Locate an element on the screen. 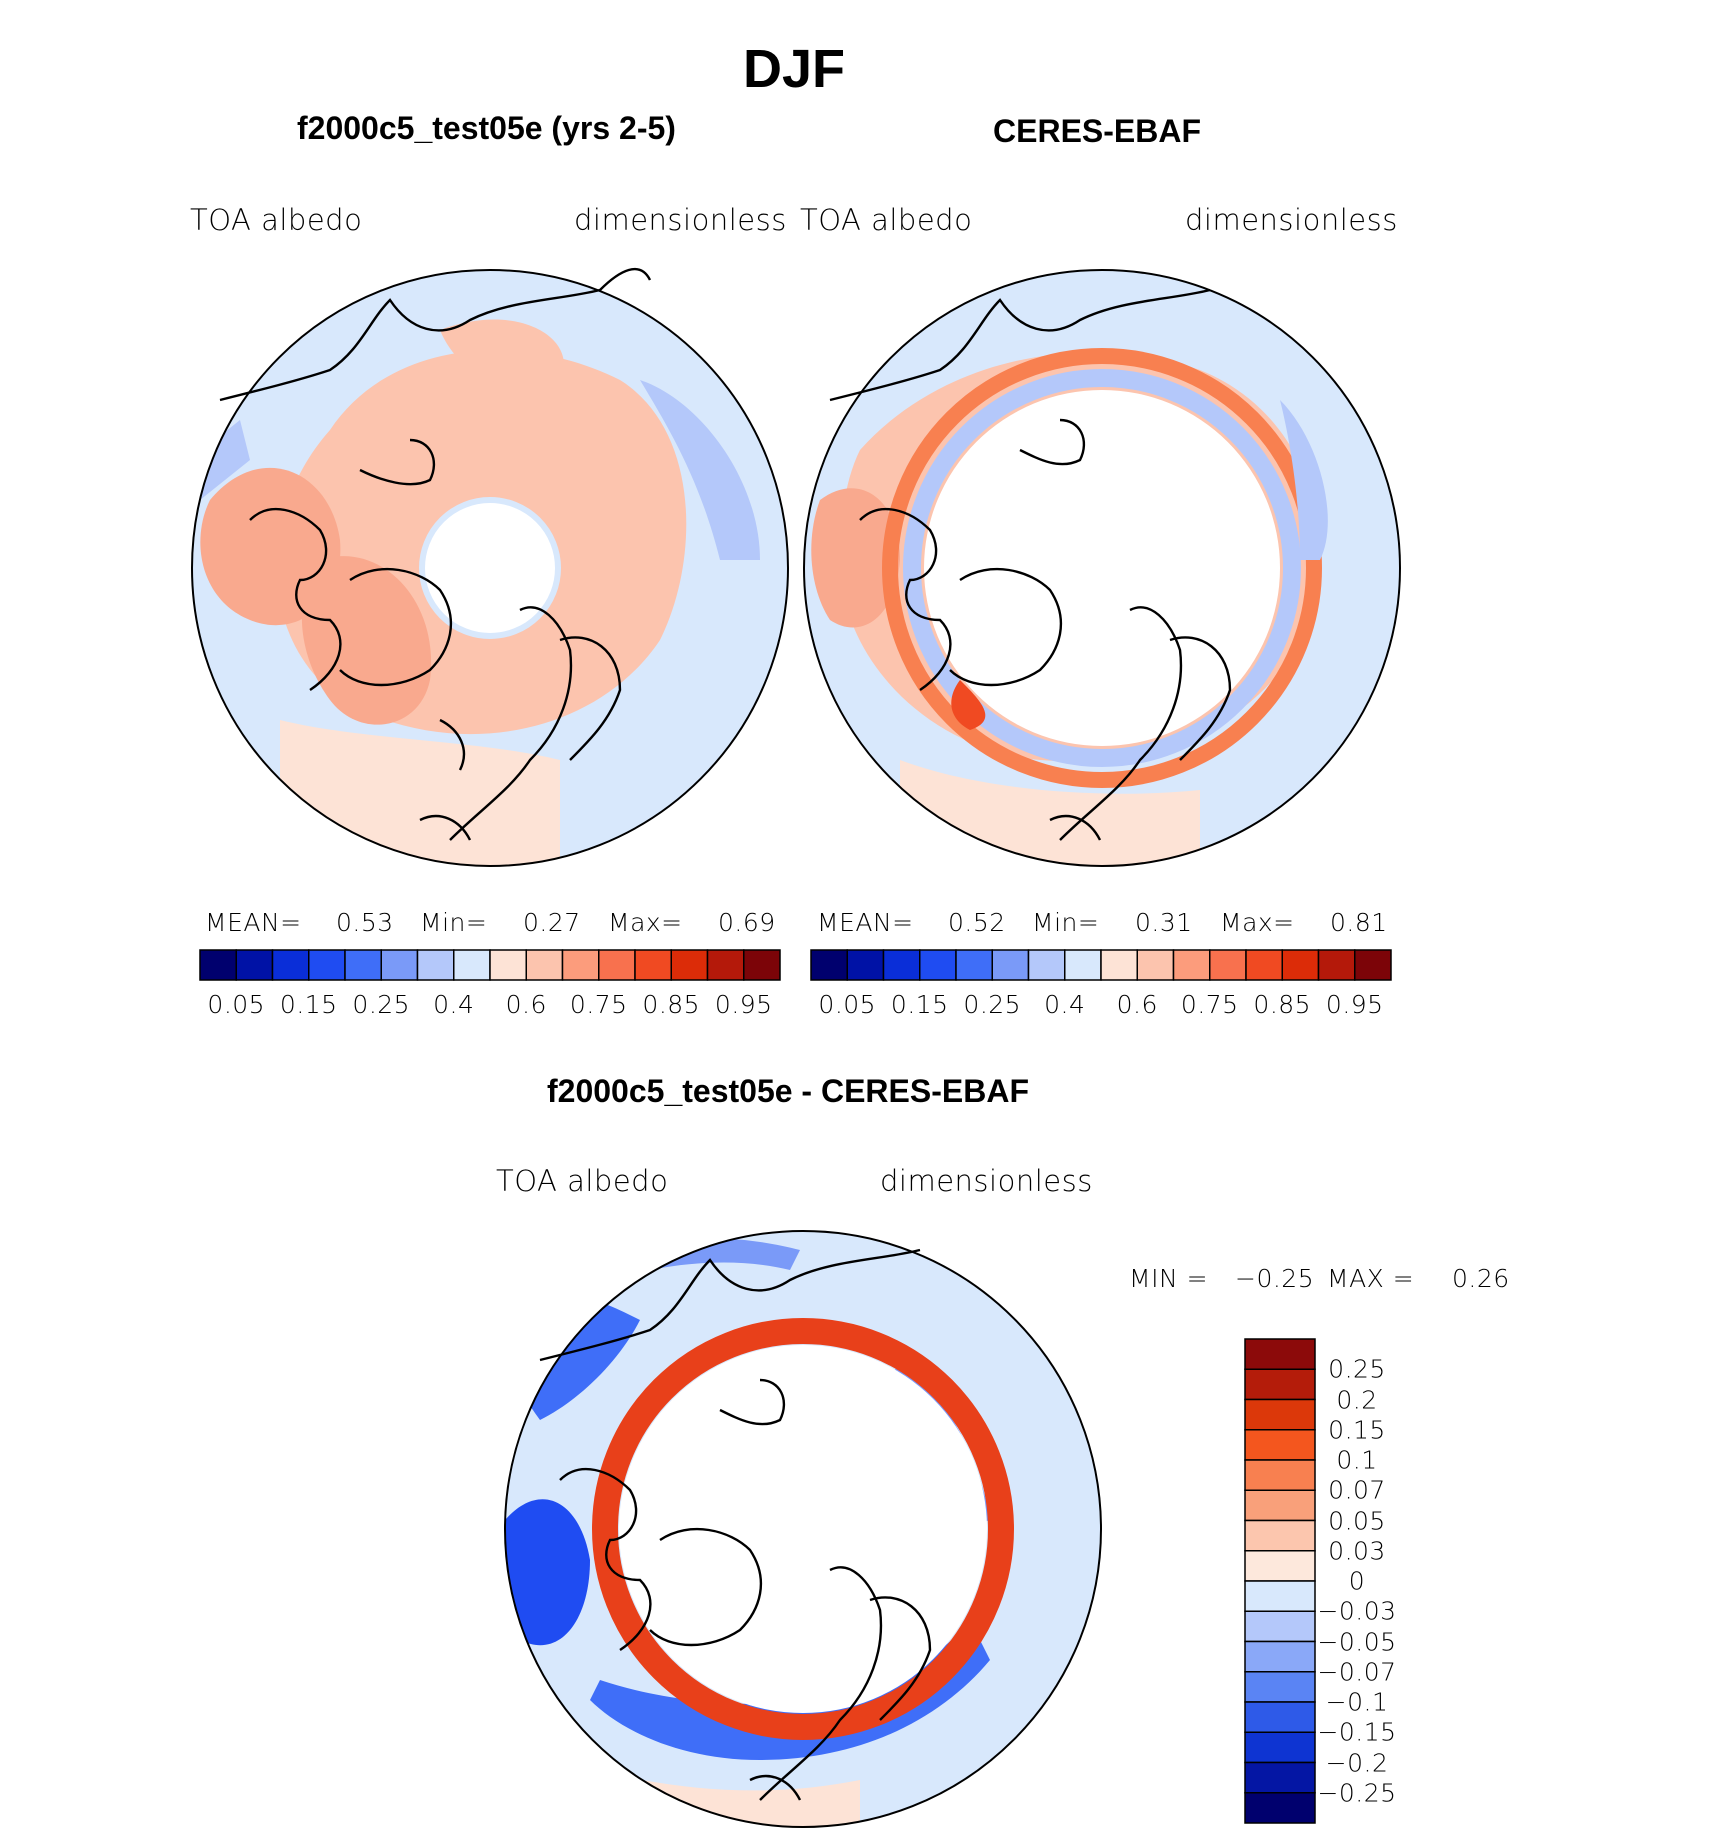  panel2-units-label: dimensionless is located at coordinates (1291, 220).